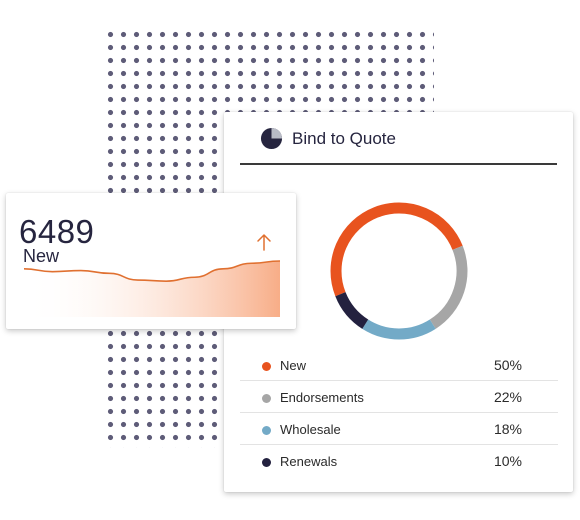 The height and width of the screenshot is (520, 580). Describe the element at coordinates (352, 310) in the screenshot. I see `donut-slice-renewals` at that location.